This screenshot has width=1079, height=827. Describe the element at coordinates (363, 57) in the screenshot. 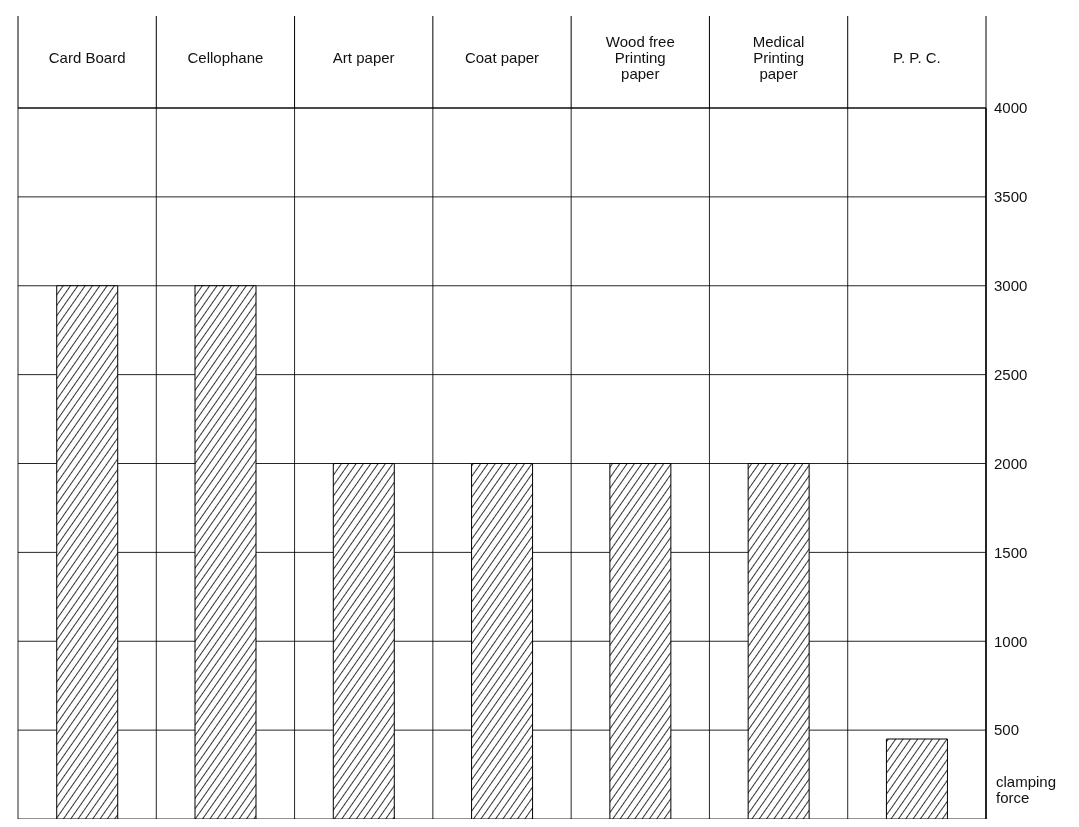

I see `x-tick-label: Art paper` at that location.